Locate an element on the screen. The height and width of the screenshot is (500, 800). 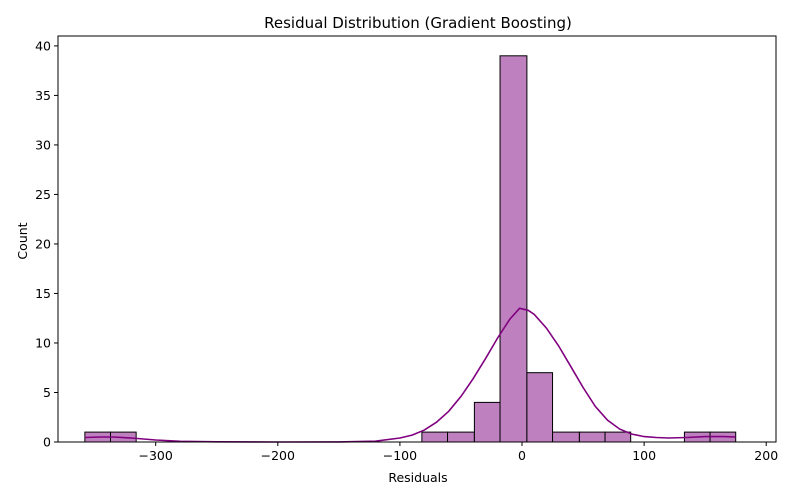
y-axis-ticks: 0 5 10 15 20 25 30 35 40 is located at coordinates (46, 244).